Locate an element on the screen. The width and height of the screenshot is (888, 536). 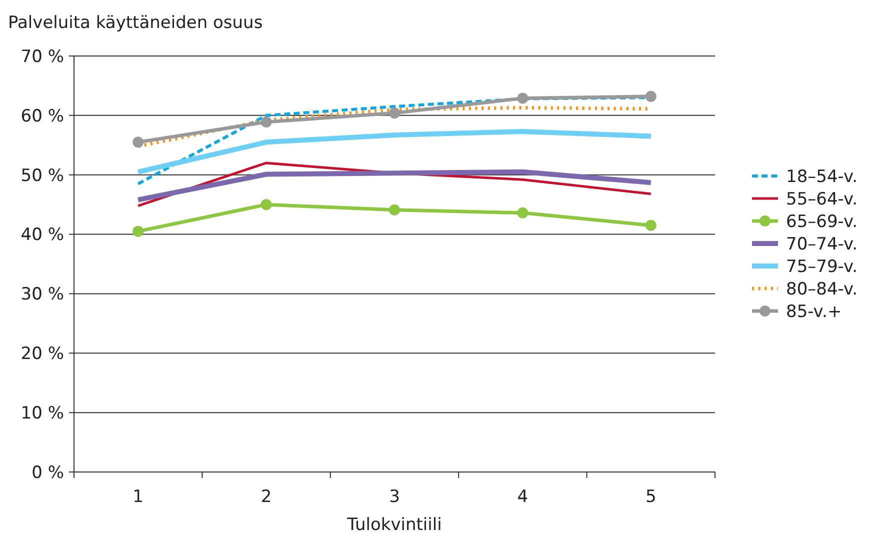
y-tick-label: 30 % is located at coordinates (42, 294).